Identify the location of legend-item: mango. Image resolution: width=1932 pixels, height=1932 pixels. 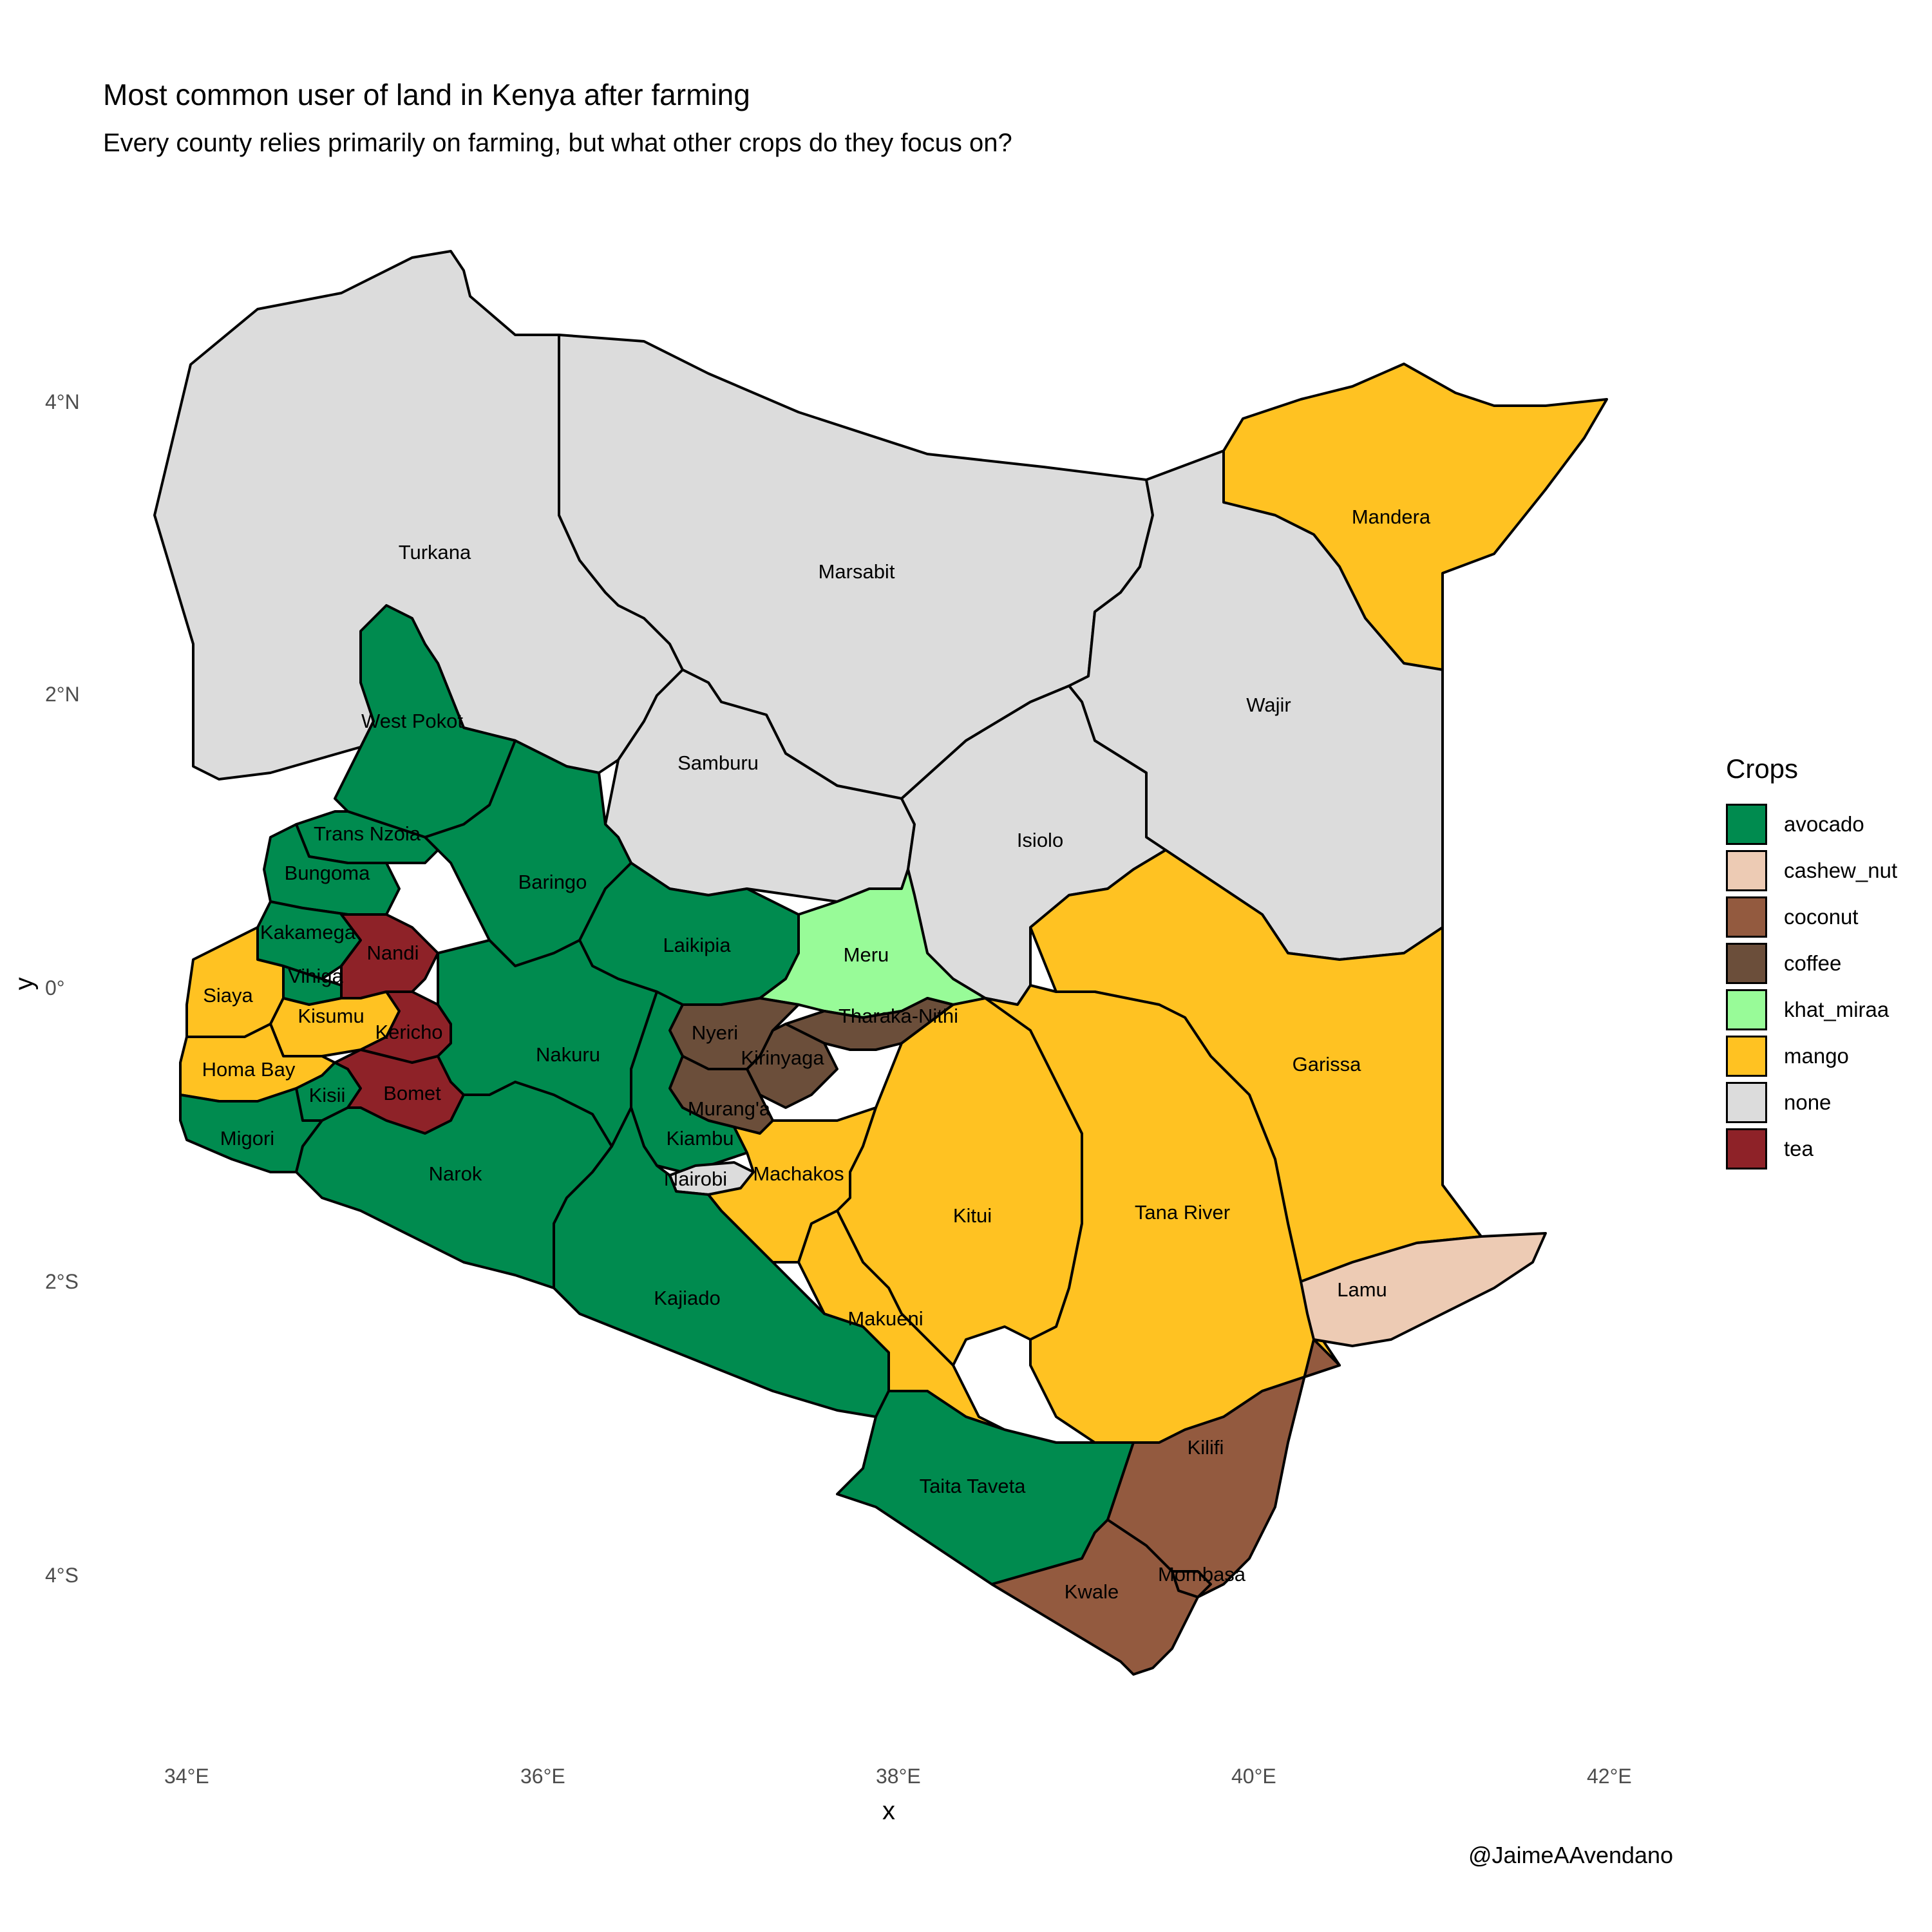
(1812, 1056).